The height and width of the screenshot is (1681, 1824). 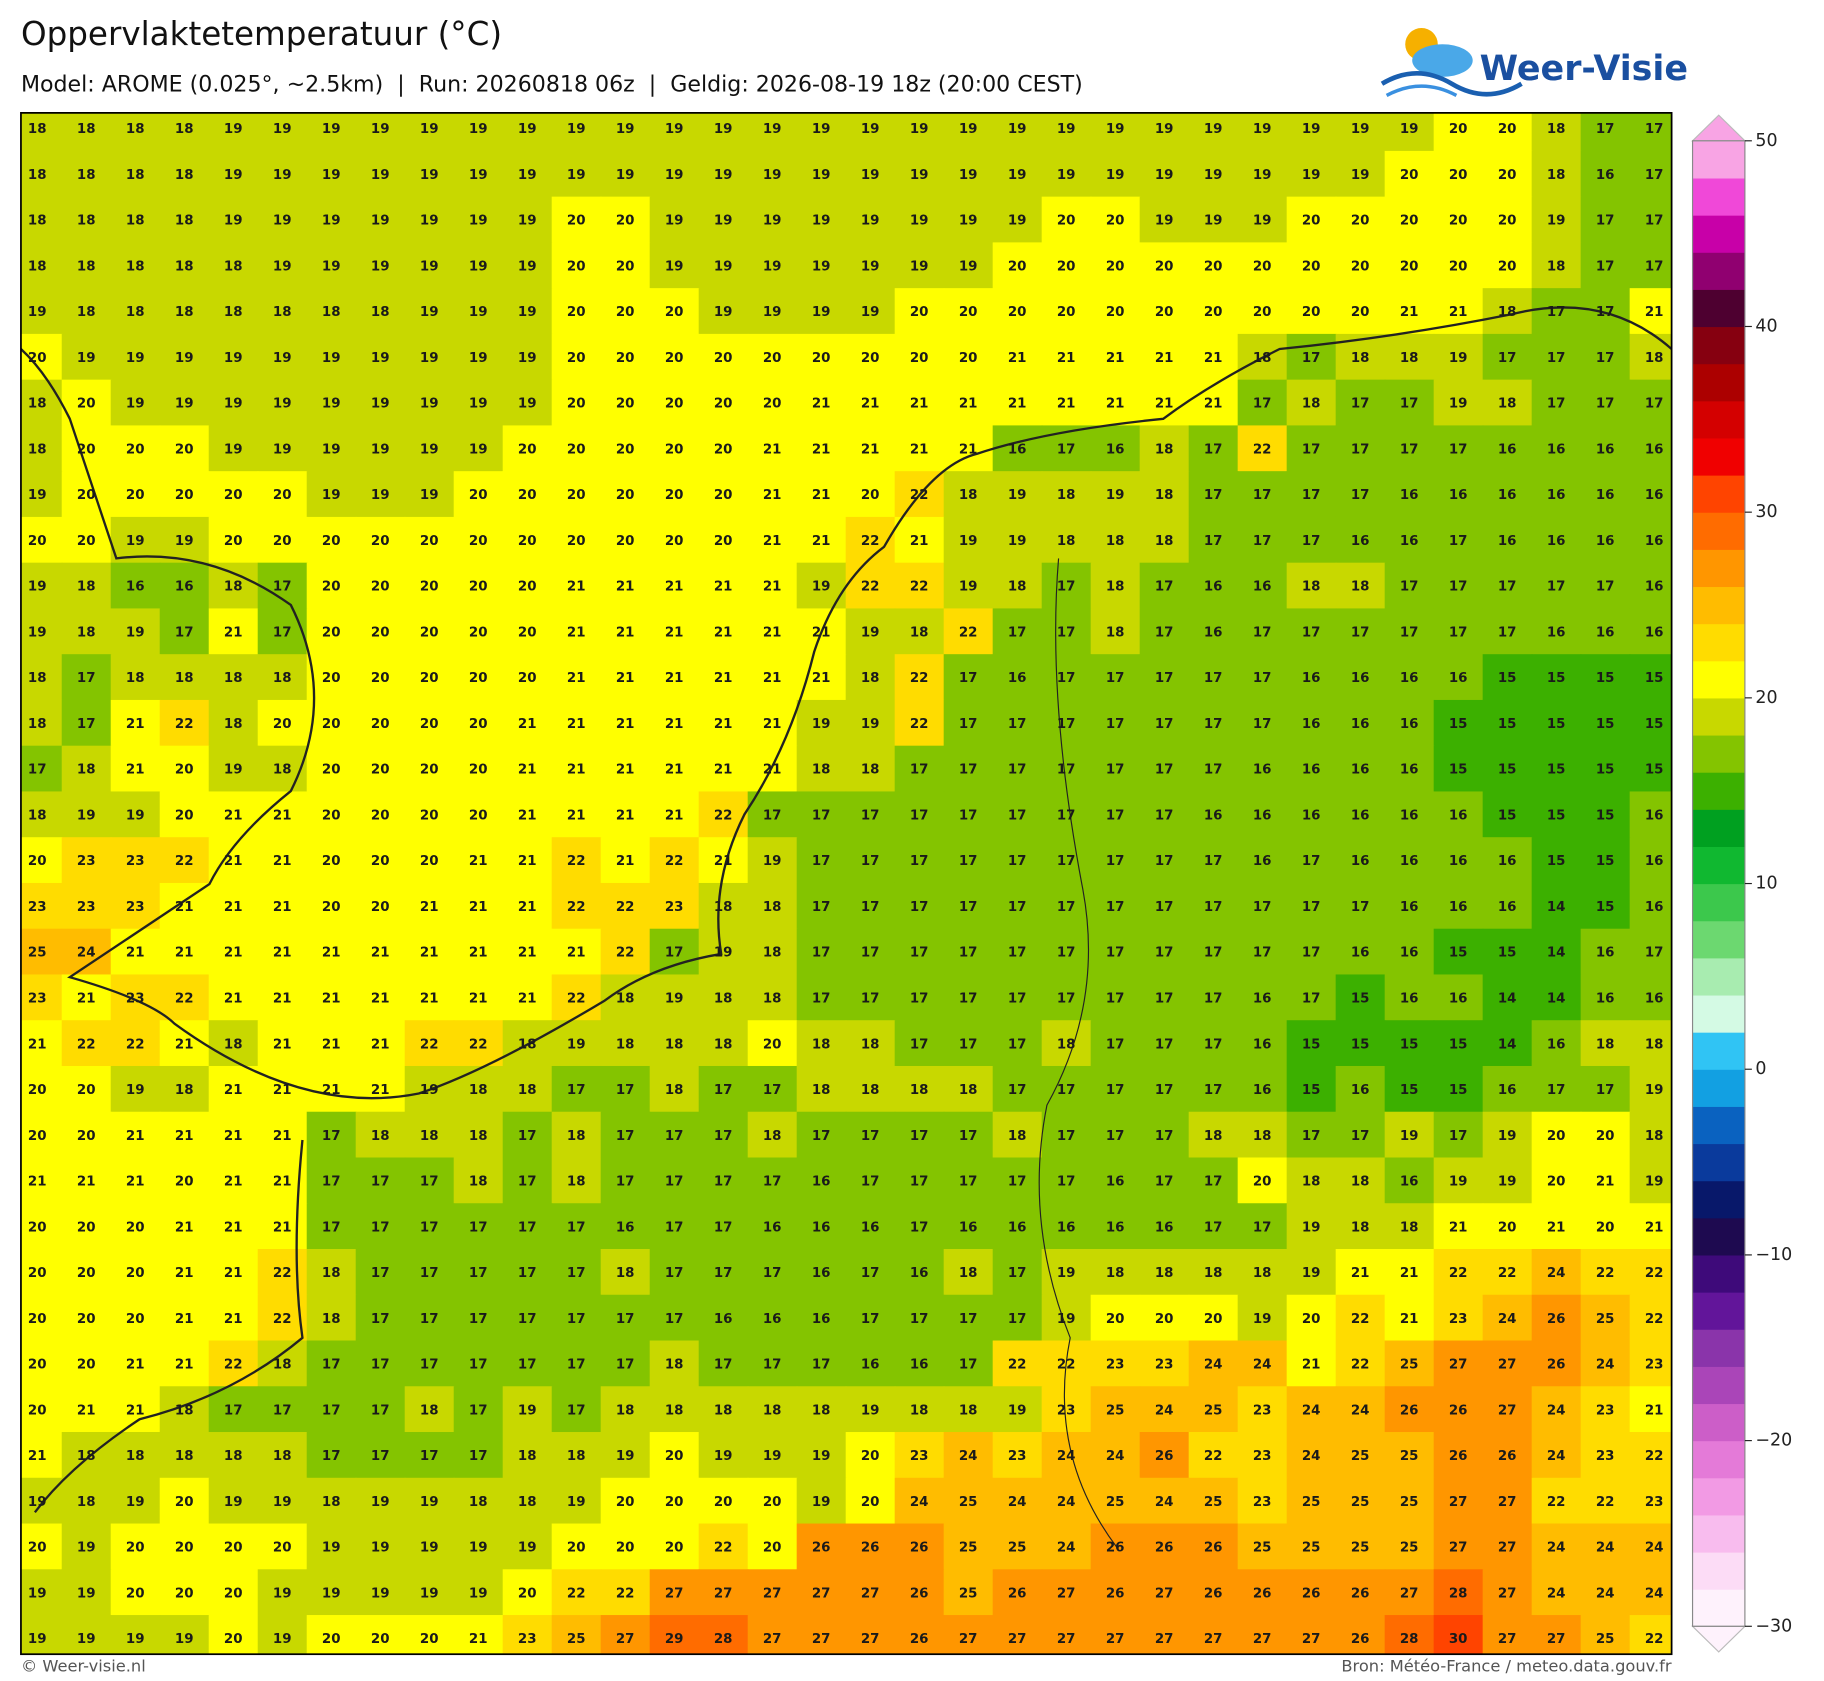 I want to click on temperature-label: 26, so click(x=1556, y=1365).